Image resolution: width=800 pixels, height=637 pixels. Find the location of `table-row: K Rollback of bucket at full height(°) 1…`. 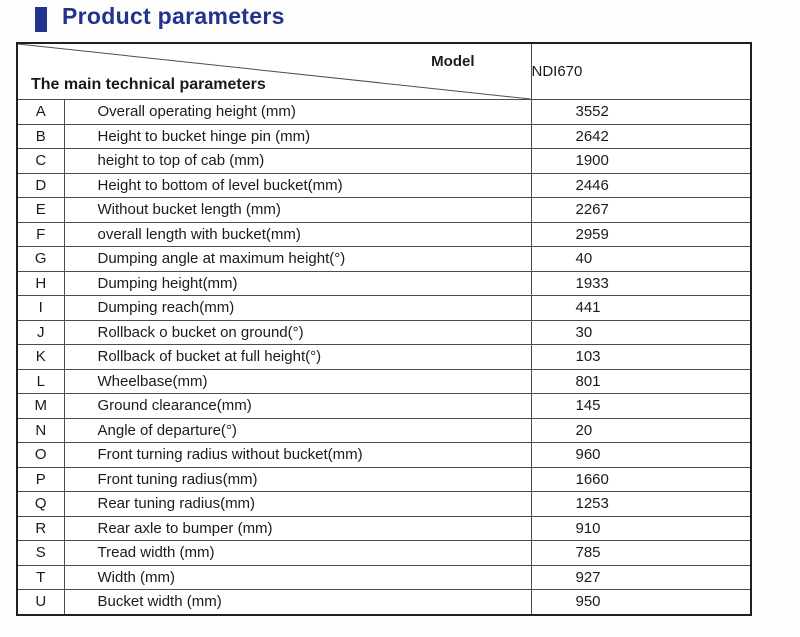

table-row: K Rollback of bucket at full height(°) 1… is located at coordinates (384, 357).